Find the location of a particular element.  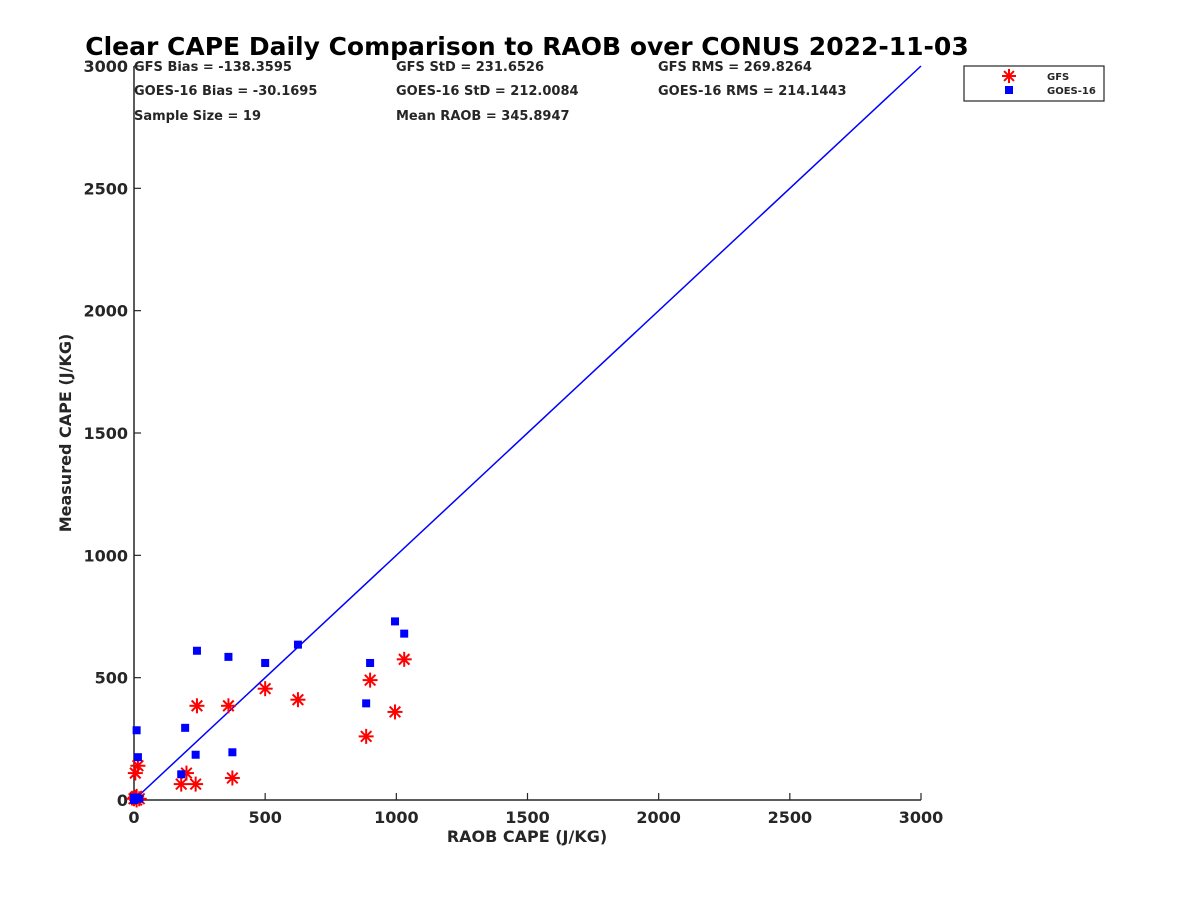

stat-label: GOES-16 StD = 212.0084 is located at coordinates (487, 91).